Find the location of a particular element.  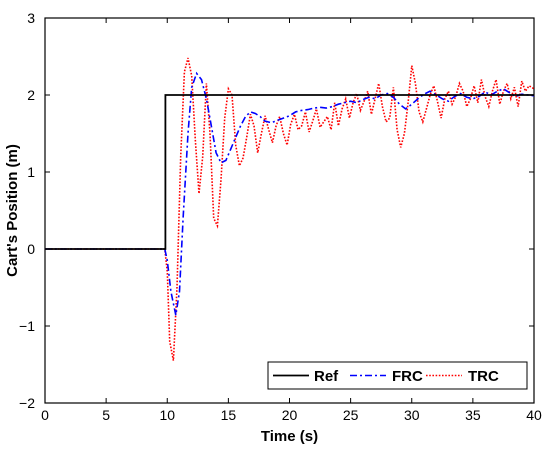

legend-label-trc: TRC is located at coordinates (483, 376).